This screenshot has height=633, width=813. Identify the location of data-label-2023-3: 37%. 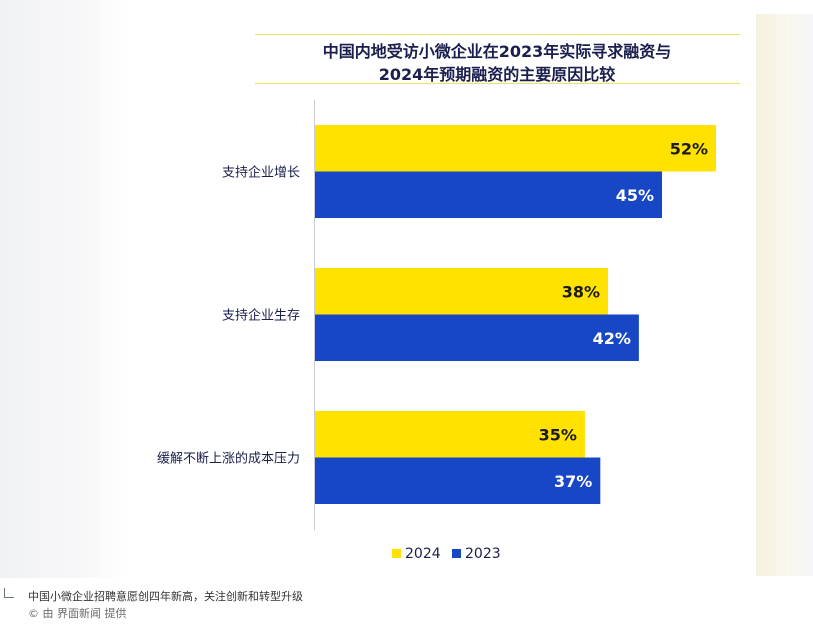
(573, 481).